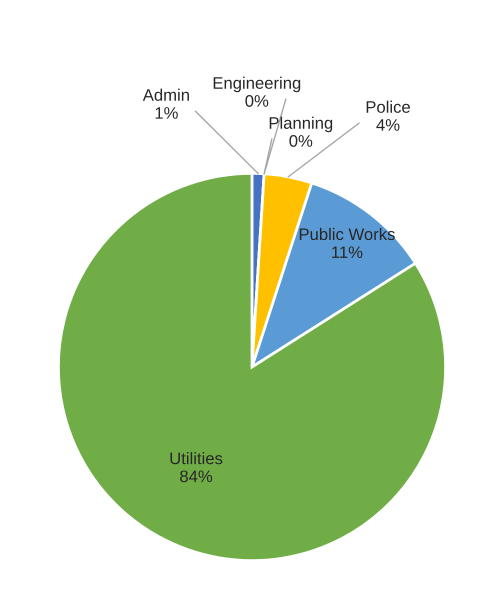 The height and width of the screenshot is (613, 492). Describe the element at coordinates (257, 84) in the screenshot. I see `category-label: Engineering` at that location.